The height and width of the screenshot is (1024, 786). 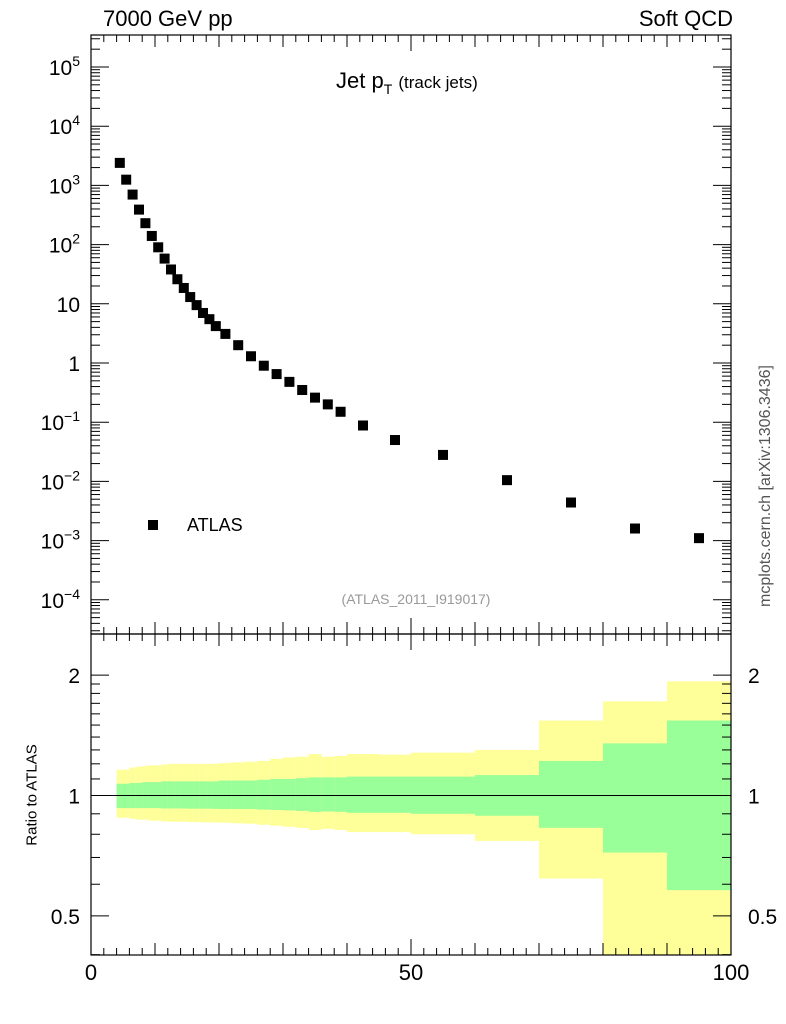 What do you see at coordinates (411, 972) in the screenshot?
I see `x-tick-label-50: 50` at bounding box center [411, 972].